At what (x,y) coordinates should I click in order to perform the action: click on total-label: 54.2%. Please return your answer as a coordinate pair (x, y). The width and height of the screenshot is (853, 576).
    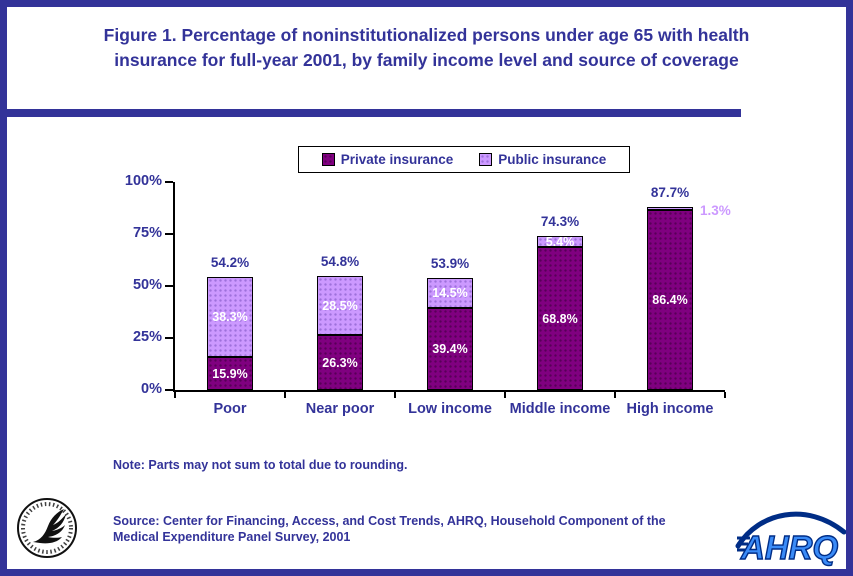
    Looking at the image, I should click on (230, 262).